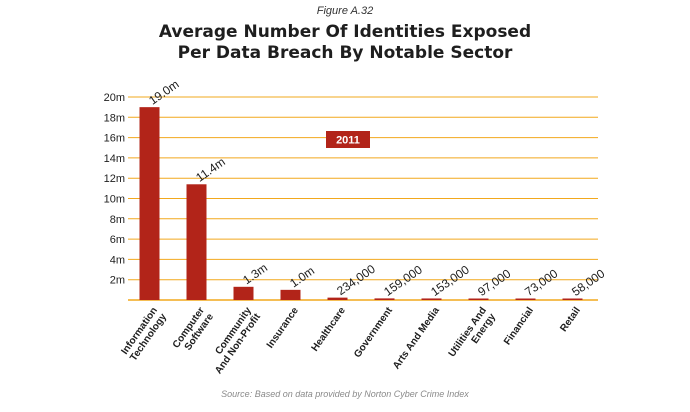 This screenshot has height=412, width=690. Describe the element at coordinates (403, 280) in the screenshot. I see `data-label: 159,000` at that location.